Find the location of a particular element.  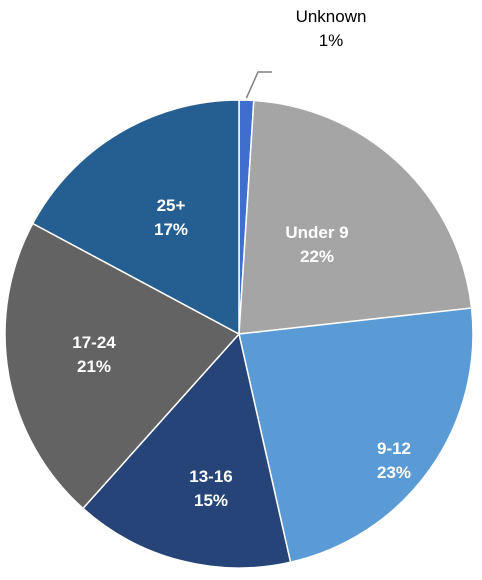

slice-label-25-: 25+ 17% is located at coordinates (171, 217).